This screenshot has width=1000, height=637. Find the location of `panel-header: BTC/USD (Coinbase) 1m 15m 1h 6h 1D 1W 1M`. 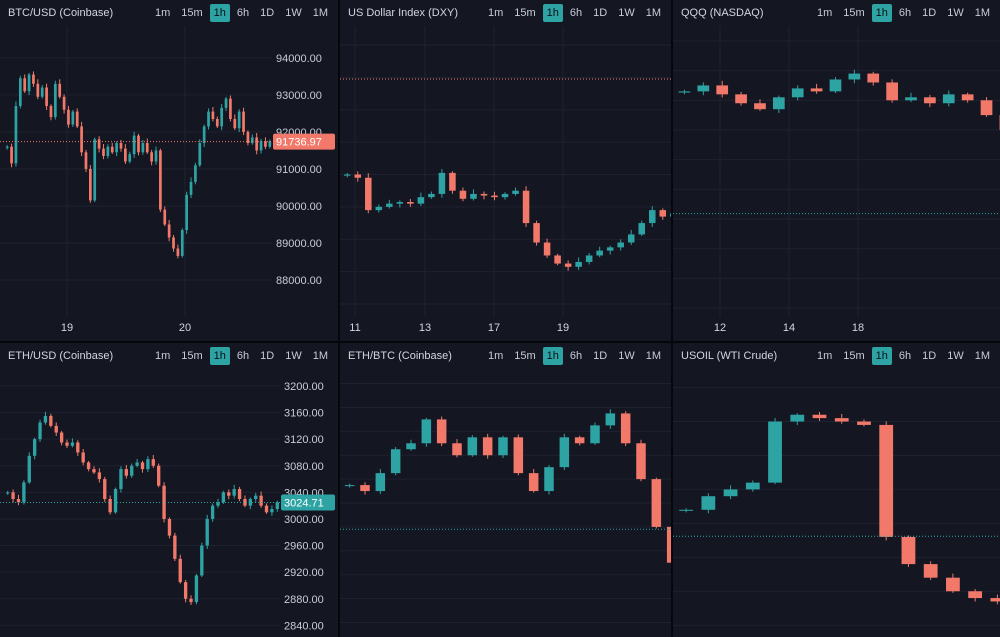

panel-header: BTC/USD (Coinbase) 1m 15m 1h 6h 1D 1W 1M is located at coordinates (169, 13).